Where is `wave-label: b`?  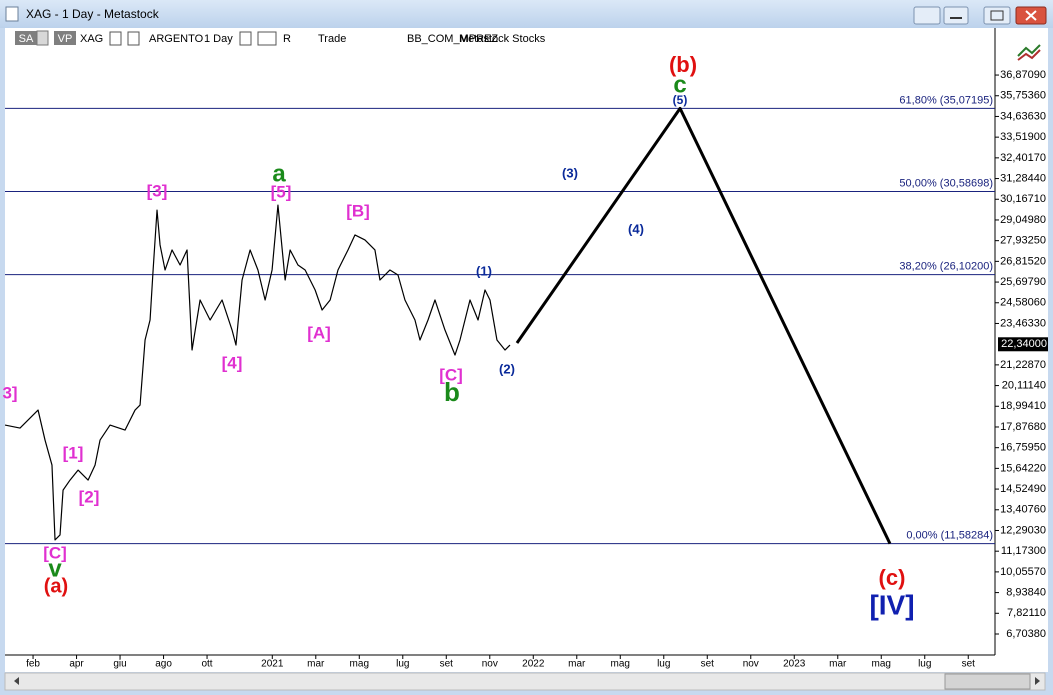 wave-label: b is located at coordinates (452, 392).